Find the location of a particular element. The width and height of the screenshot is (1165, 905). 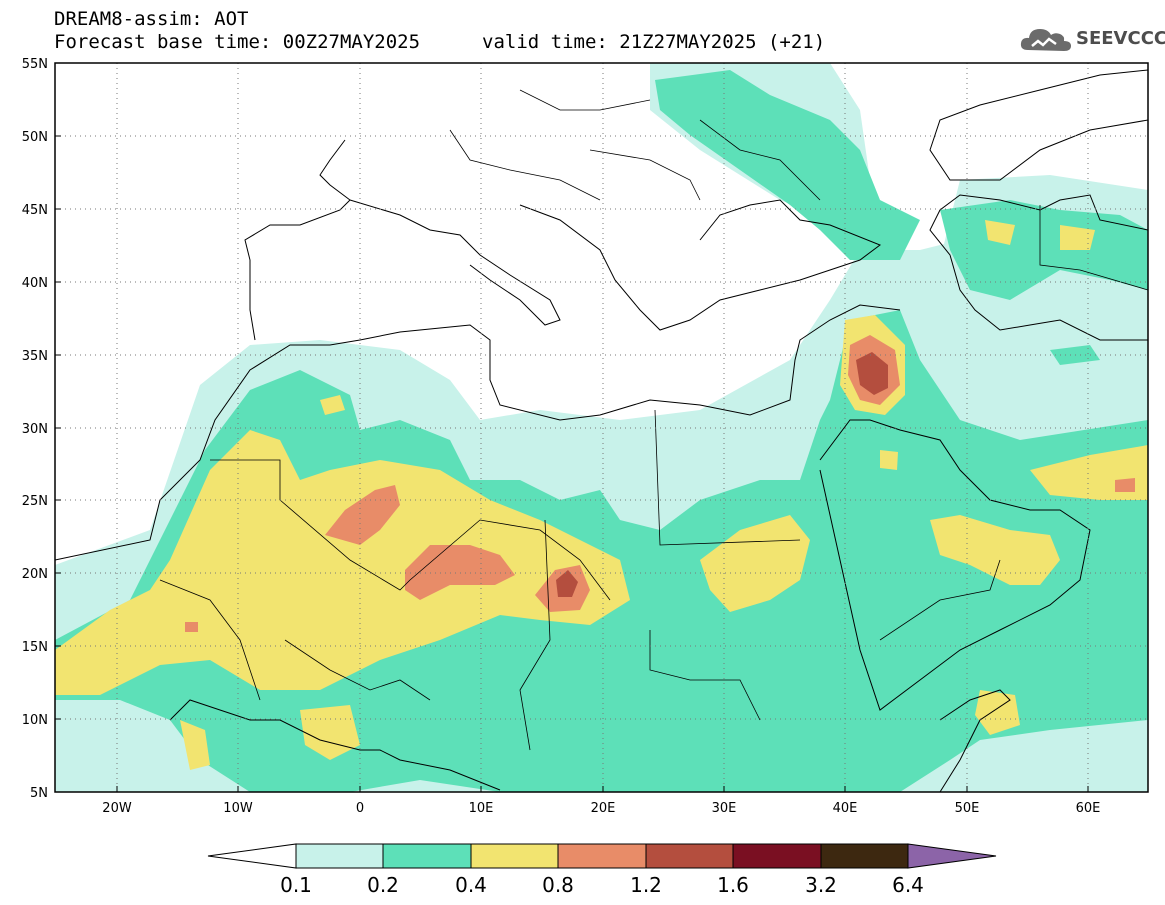

forecast-base-time: Forecast base time: 00Z27MAY2025 is located at coordinates (237, 42).